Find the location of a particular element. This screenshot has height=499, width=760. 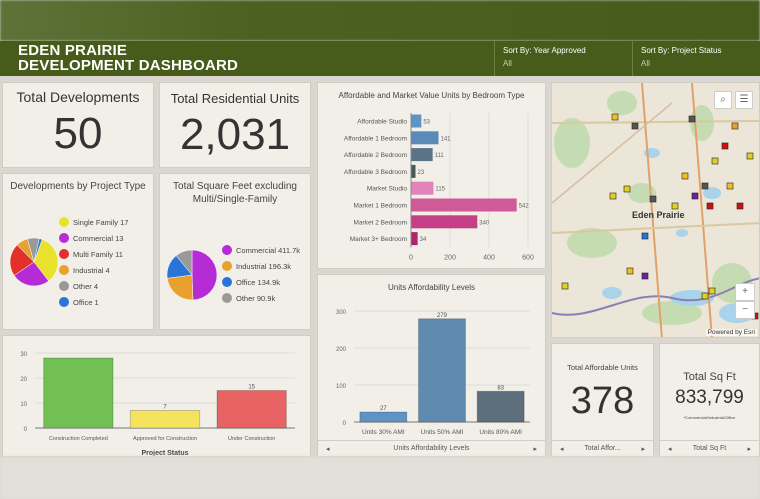

legend-label: Office 1 is located at coordinates (86, 302).